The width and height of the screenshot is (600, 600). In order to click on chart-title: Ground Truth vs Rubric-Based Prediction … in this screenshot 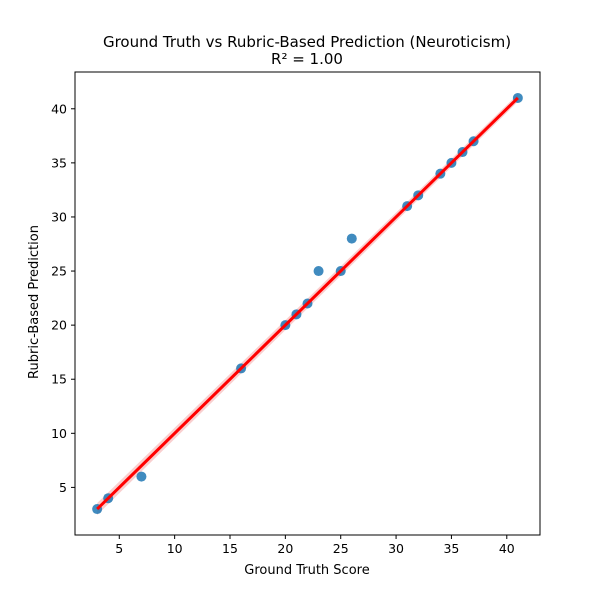, I will do `click(307, 42)`.